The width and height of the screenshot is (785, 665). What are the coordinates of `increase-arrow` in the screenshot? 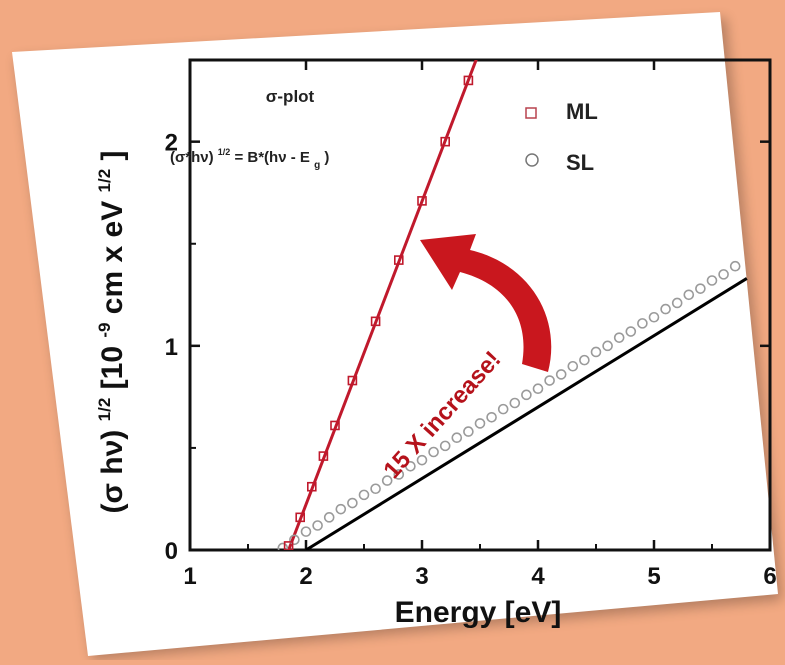 It's located at (486, 303).